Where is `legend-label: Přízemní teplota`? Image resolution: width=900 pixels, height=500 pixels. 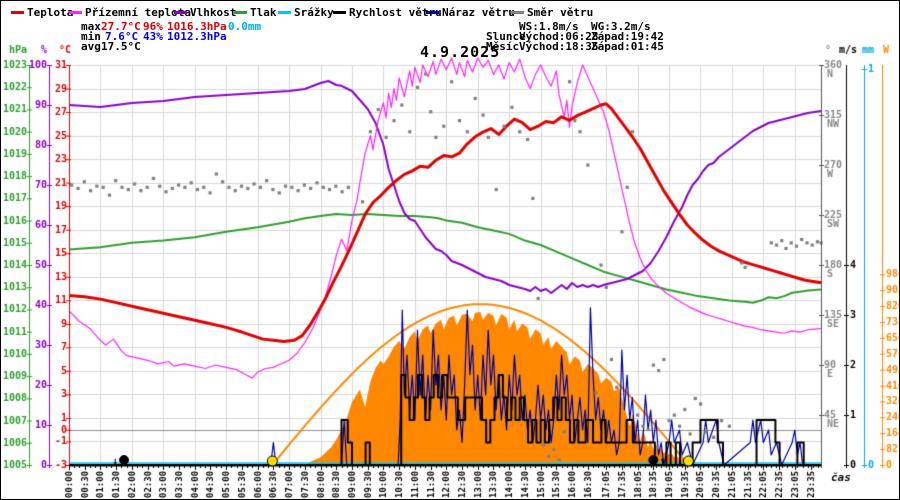 legend-label: Přízemní teplota is located at coordinates (138, 12).